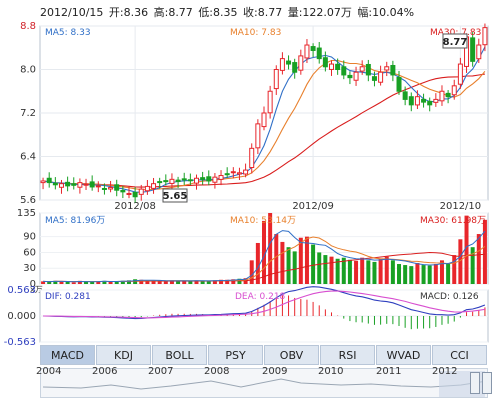 The height and width of the screenshot is (402, 493). What do you see at coordinates (235, 355) in the screenshot?
I see `tab-psy: PSY` at bounding box center [235, 355].